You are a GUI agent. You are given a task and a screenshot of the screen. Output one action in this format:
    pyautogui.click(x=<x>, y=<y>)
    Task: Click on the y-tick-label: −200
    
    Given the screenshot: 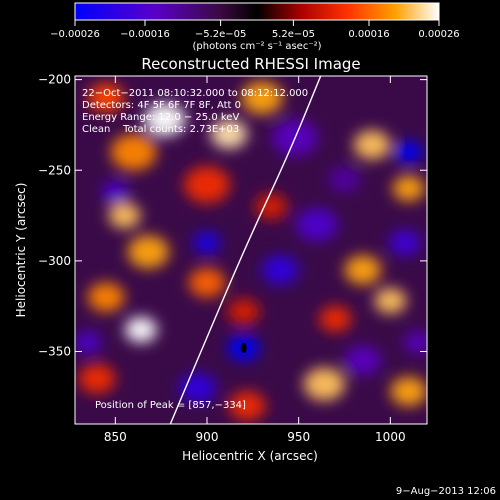 What is the action you would take?
    pyautogui.click(x=54, y=80)
    